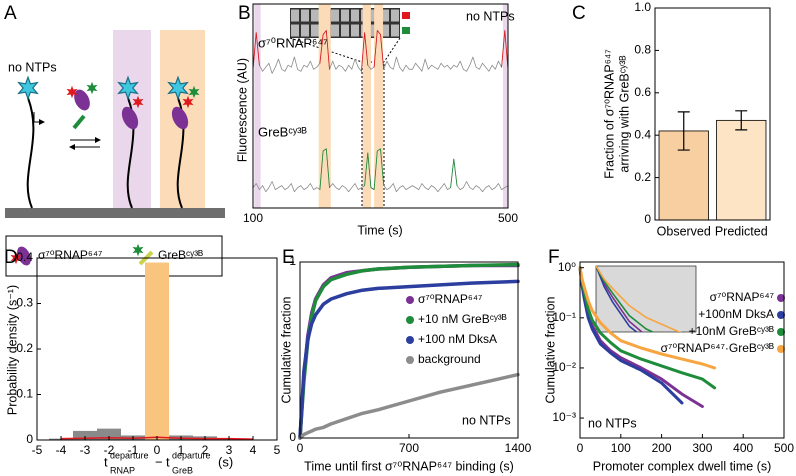 The width and height of the screenshot is (796, 476). I want to click on x-axis-label: (s), so click(225, 461).